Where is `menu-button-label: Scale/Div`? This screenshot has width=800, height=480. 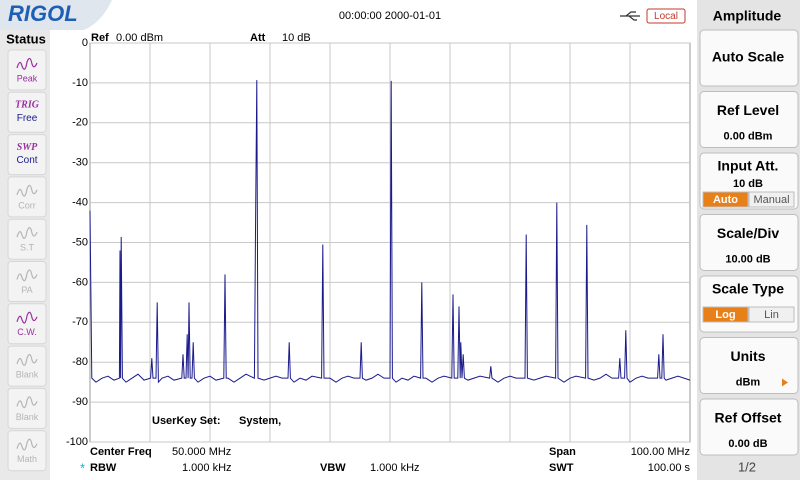 menu-button-label: Scale/Div is located at coordinates (748, 233).